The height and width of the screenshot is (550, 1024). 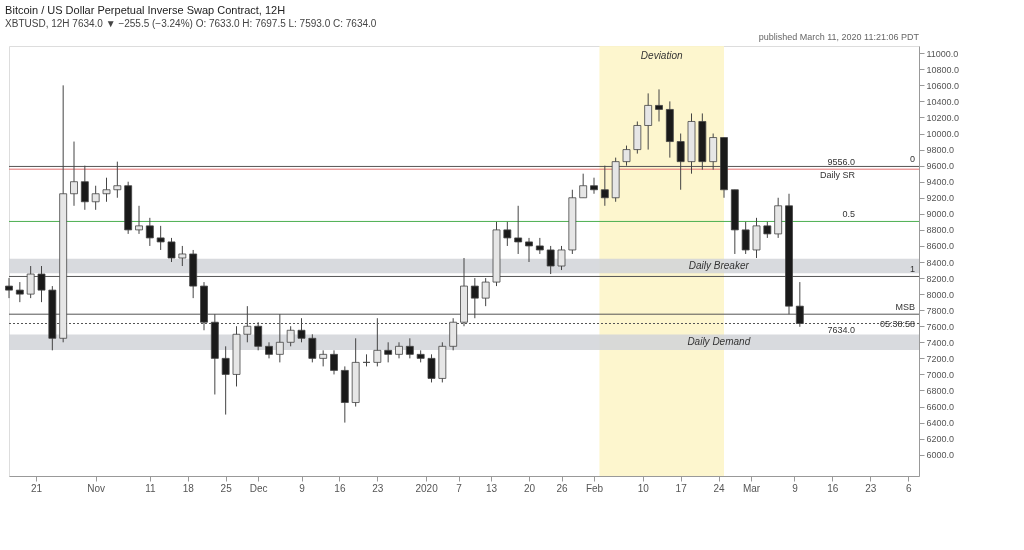 I want to click on x-tick-label: 24, so click(x=719, y=488).